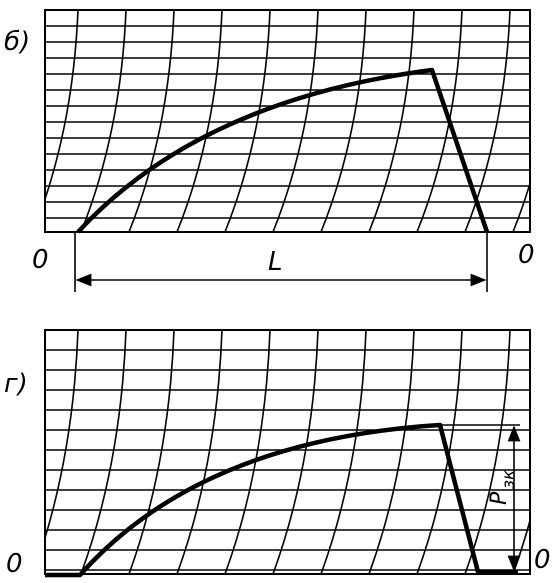 Image resolution: width=553 pixels, height=583 pixels. Describe the element at coordinates (275, 262) in the screenshot. I see `dimension-label: L` at that location.